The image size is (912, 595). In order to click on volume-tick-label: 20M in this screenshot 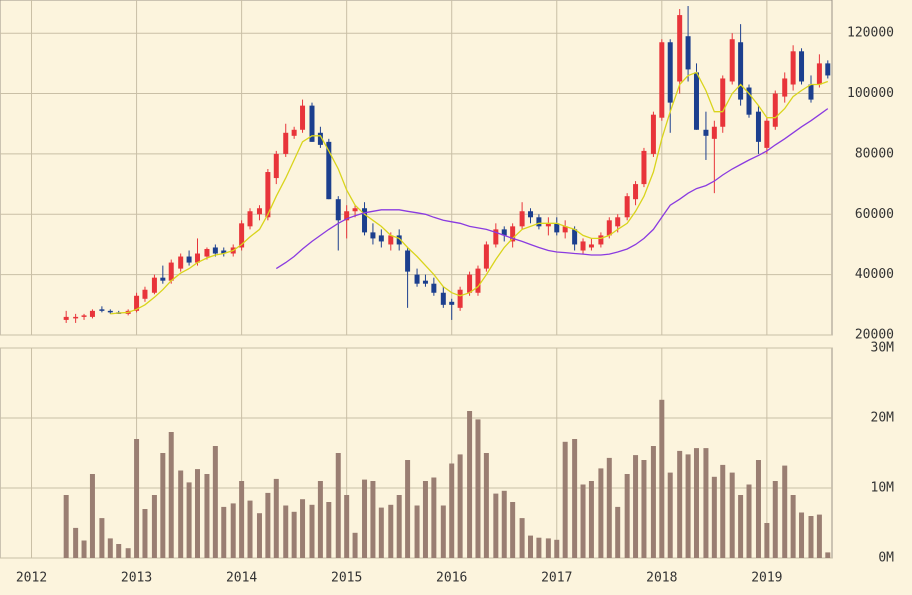, I will do `click(883, 418)`.